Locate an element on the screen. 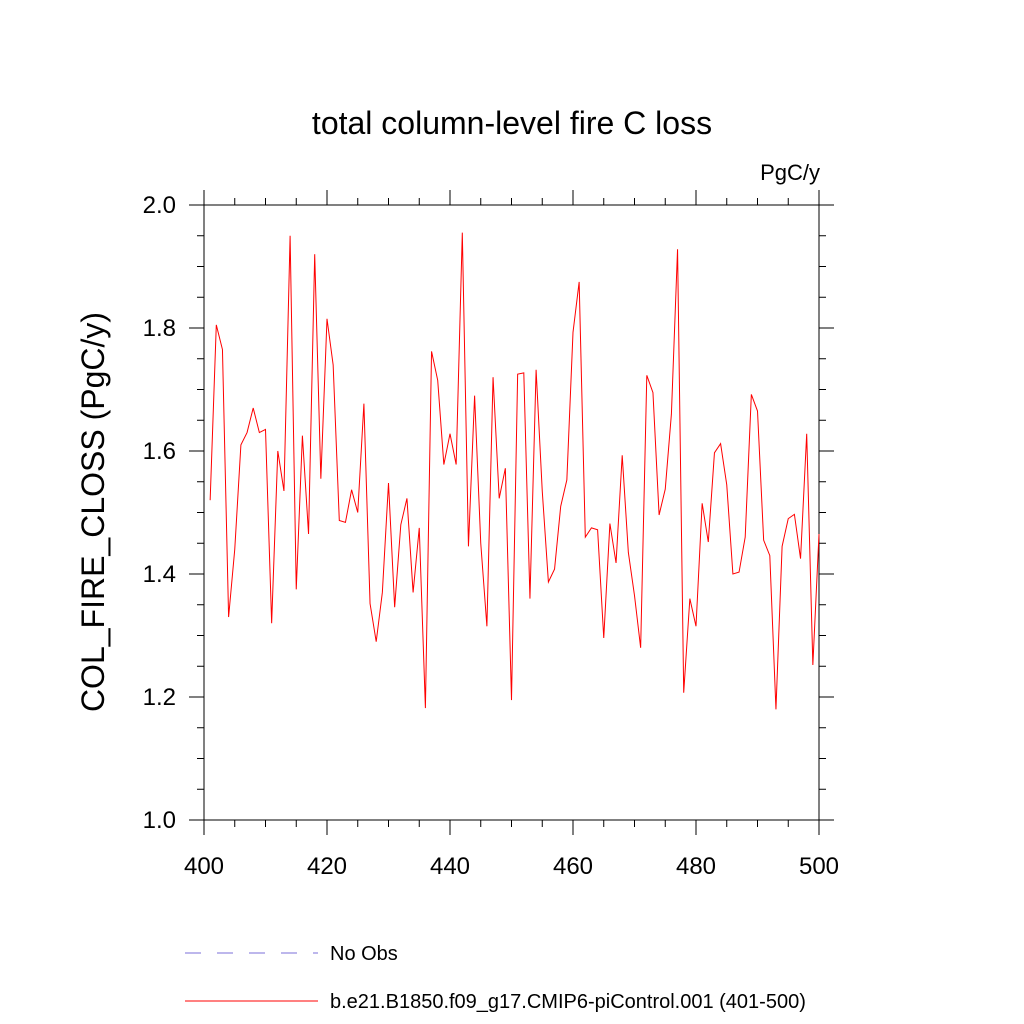 This screenshot has width=1024, height=1024. y-tick-label: 1.4 is located at coordinates (159, 574).